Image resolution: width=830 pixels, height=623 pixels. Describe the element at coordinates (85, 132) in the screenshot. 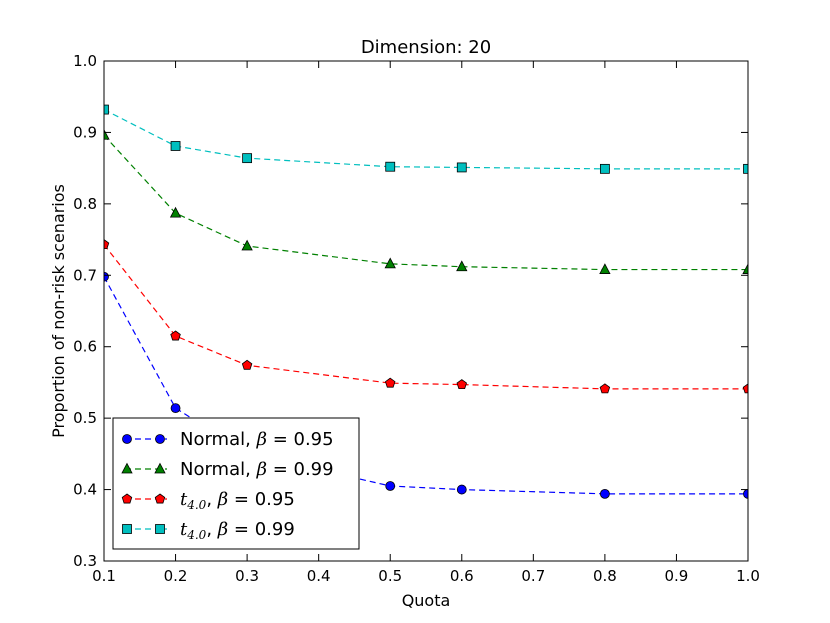

I see `y-tick-label: 0.9` at that location.